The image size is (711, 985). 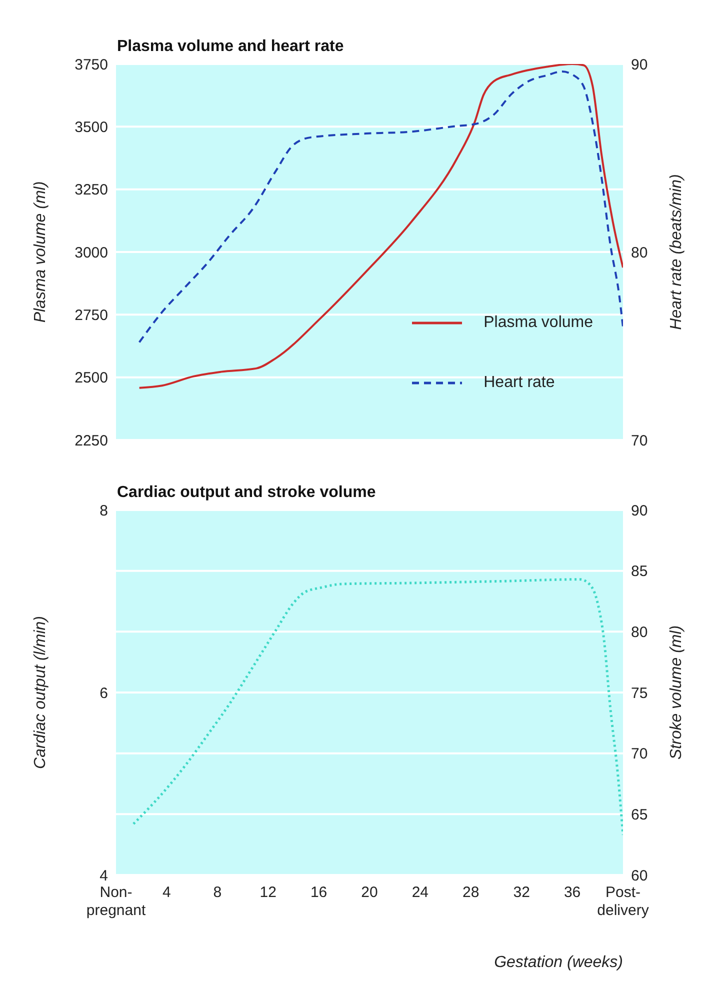 What do you see at coordinates (676, 252) in the screenshot?
I see `y2-axis-title: Heart rate (beats/min)` at bounding box center [676, 252].